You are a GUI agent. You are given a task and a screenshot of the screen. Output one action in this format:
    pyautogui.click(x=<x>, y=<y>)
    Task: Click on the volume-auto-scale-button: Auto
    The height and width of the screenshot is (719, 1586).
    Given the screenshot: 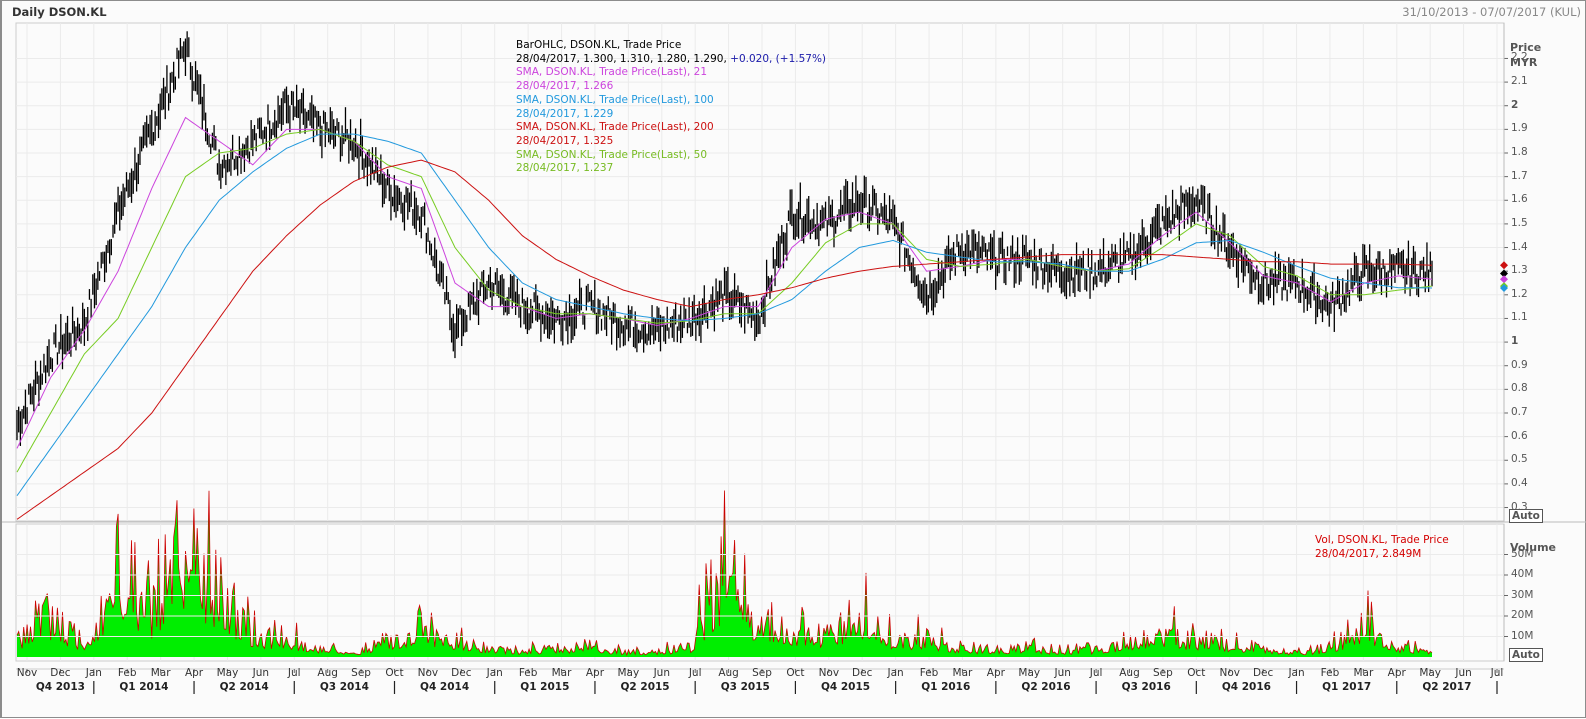 What is the action you would take?
    pyautogui.click(x=1526, y=655)
    